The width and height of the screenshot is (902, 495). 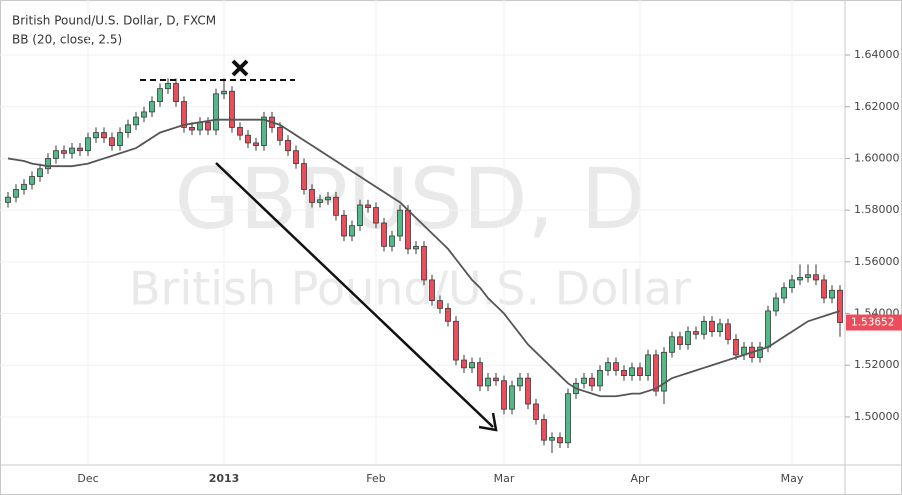 I want to click on y-tick-label: 1.62000, so click(x=877, y=106).